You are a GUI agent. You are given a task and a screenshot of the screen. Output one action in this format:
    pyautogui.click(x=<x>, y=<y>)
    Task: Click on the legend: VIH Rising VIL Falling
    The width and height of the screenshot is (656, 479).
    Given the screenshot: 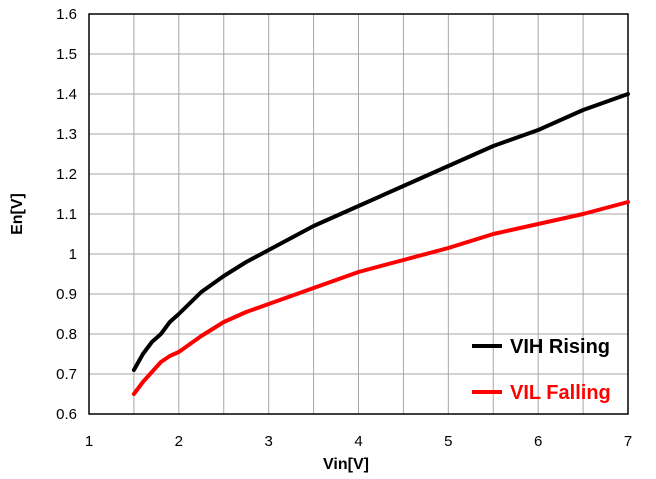 What is the action you would take?
    pyautogui.click(x=541, y=370)
    